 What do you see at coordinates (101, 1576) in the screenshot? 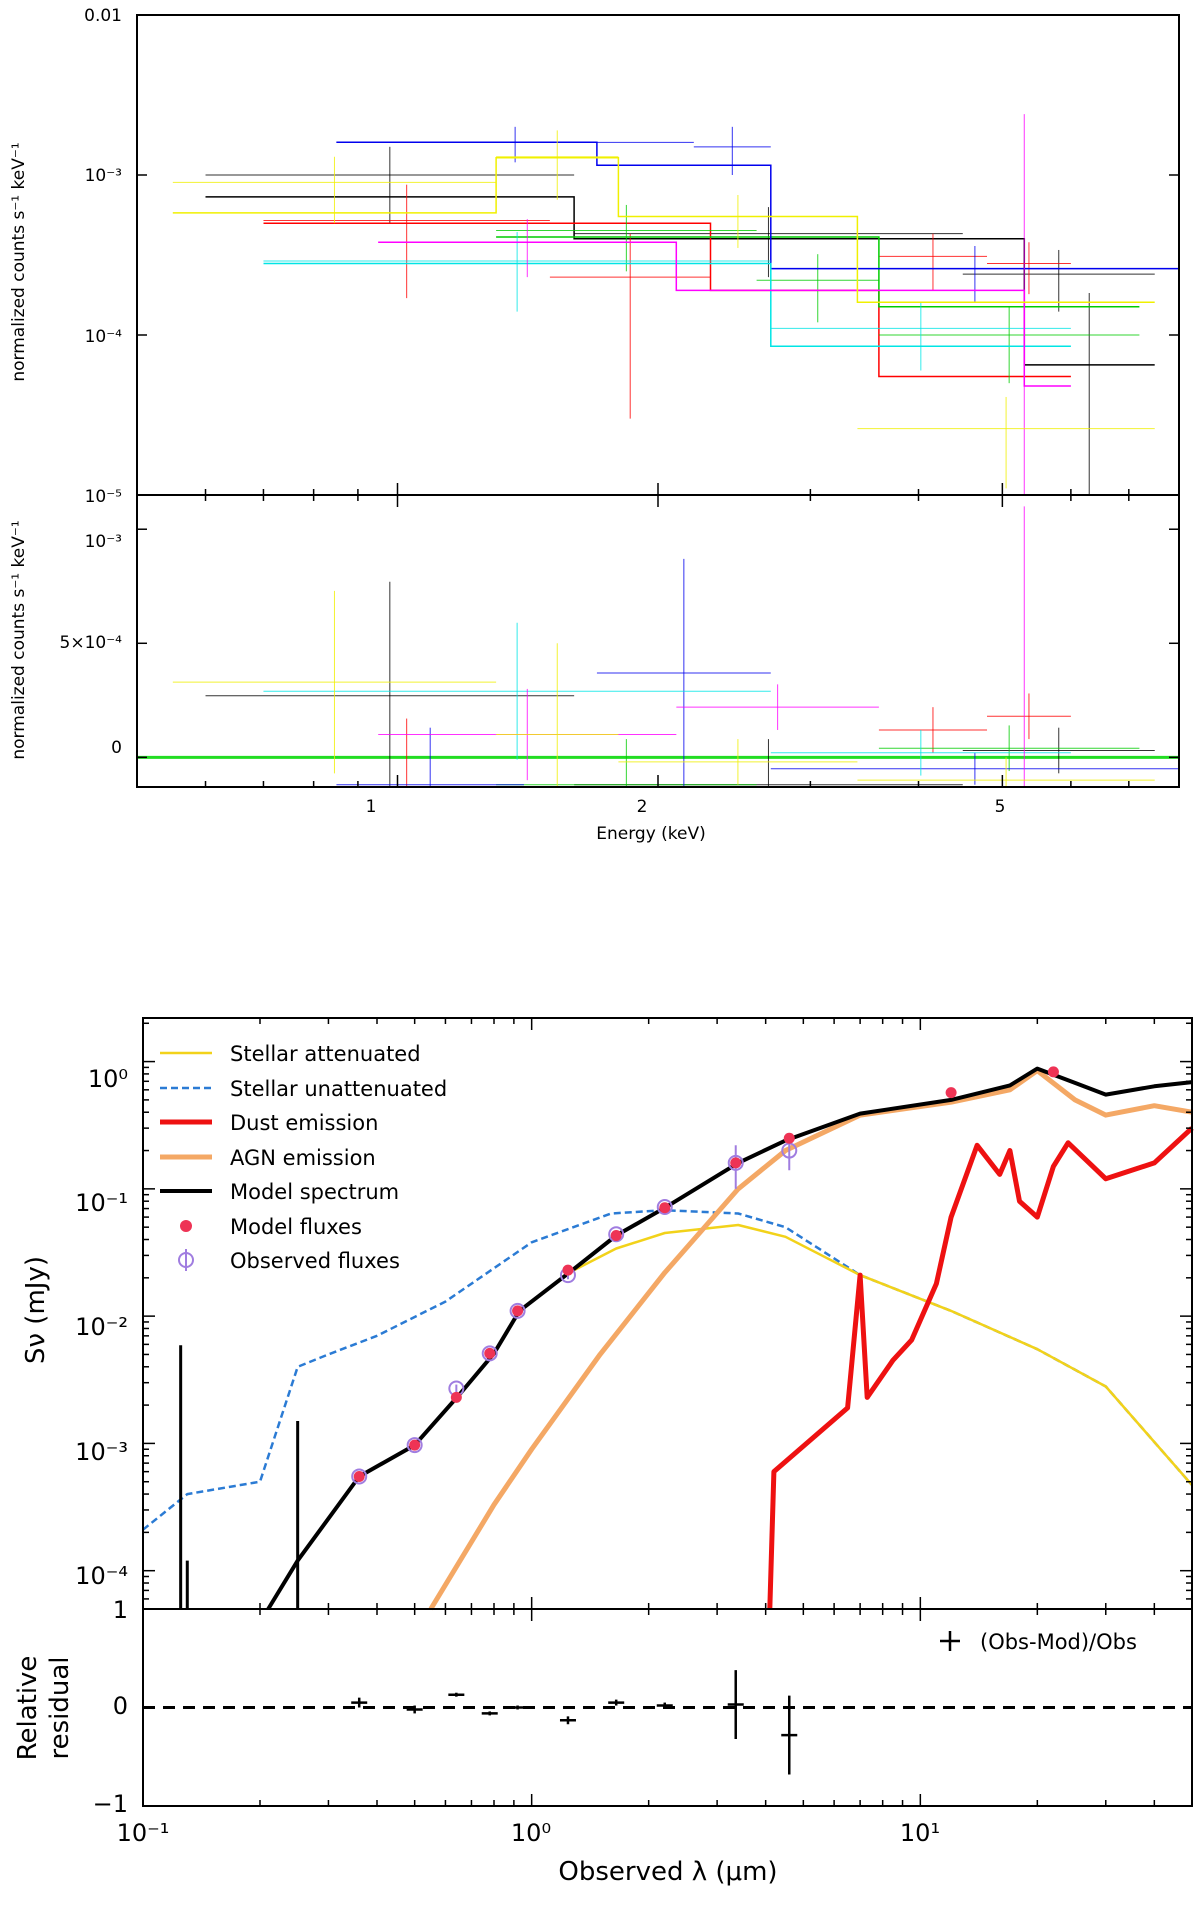
I see `sed-ytick-4: 10⁻⁴` at bounding box center [101, 1576].